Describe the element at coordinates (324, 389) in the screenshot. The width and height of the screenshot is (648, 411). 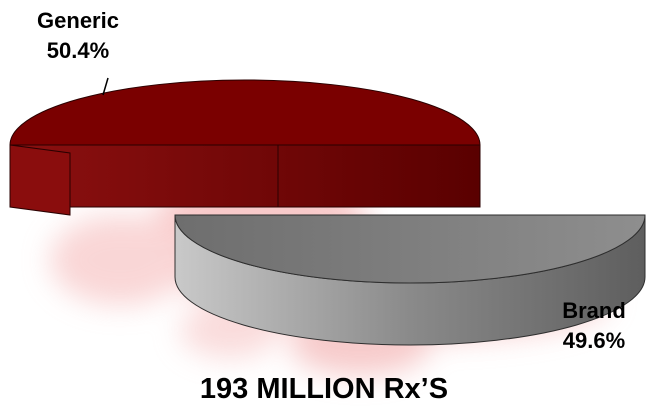
I see `chart-caption: 193 MILLION Rx’S` at that location.